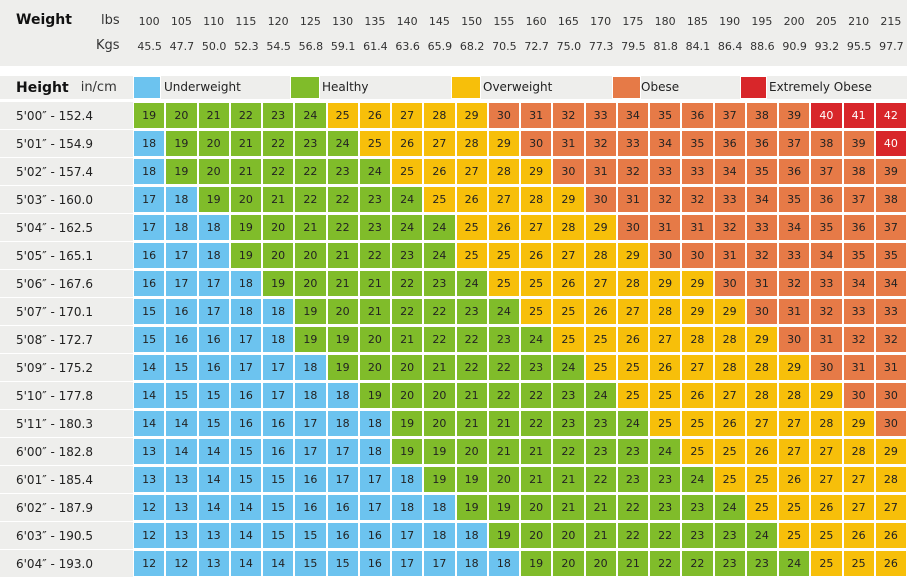  I want to click on height-units-label: in/cm, so click(98, 87).